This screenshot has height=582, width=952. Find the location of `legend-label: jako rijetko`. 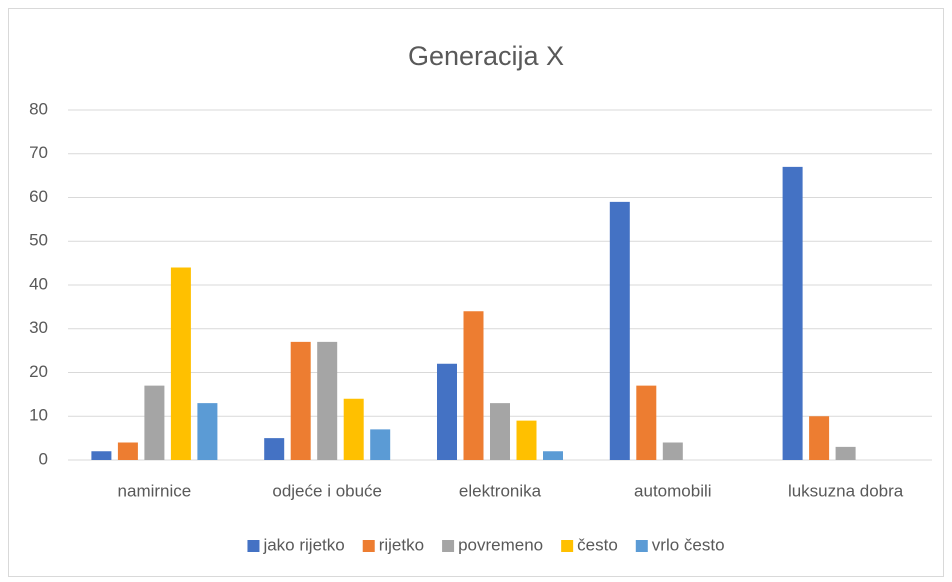

legend-label: jako rijetko is located at coordinates (303, 544).